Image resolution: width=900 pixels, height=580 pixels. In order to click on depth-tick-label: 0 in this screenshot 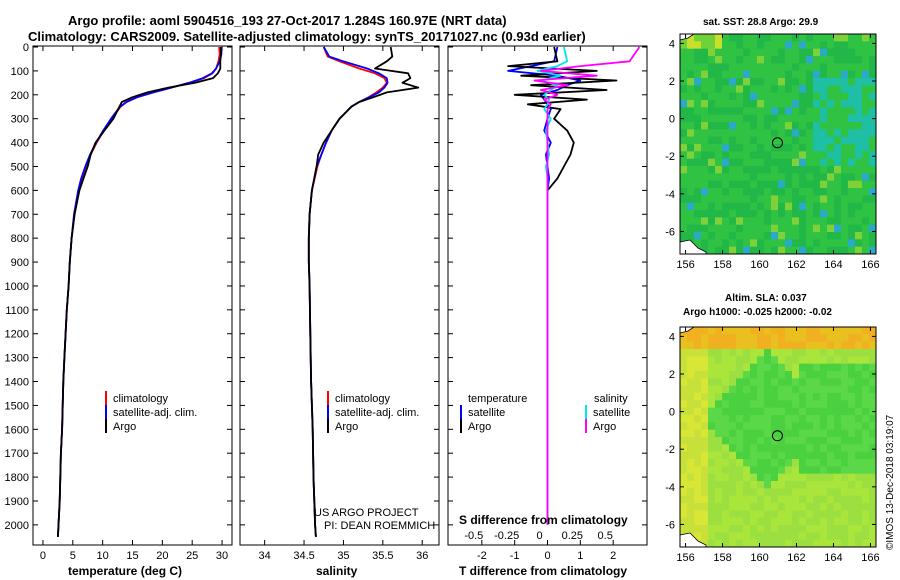, I will do `click(26, 48)`.